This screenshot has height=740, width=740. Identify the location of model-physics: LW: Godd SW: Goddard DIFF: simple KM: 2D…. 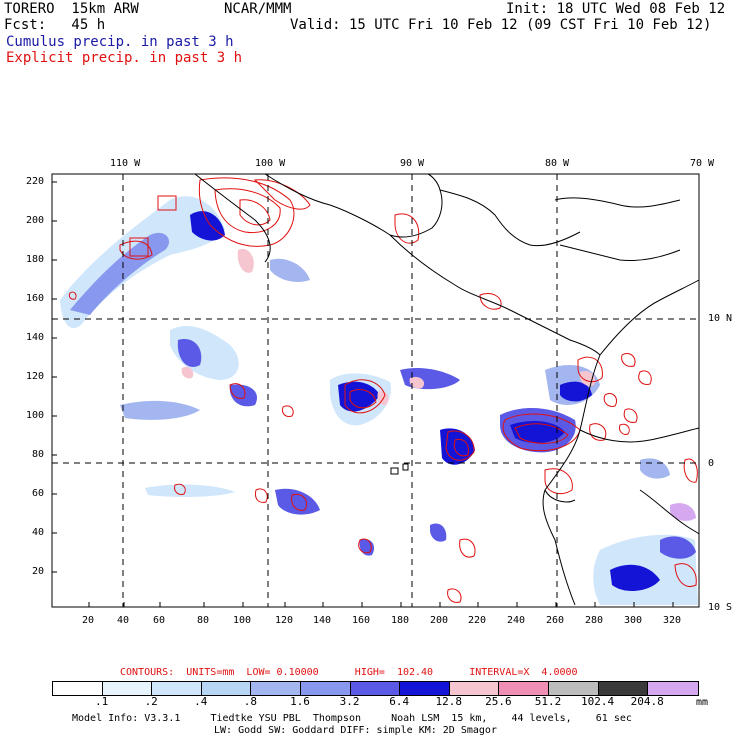
(355, 730).